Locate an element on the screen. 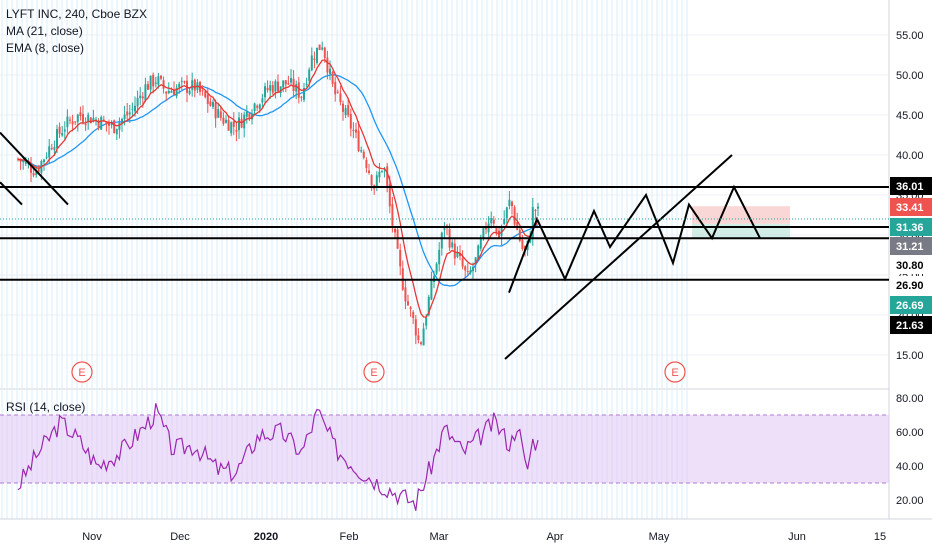 Image resolution: width=932 pixels, height=555 pixels. price-level-tag: 21.63 is located at coordinates (911, 325).